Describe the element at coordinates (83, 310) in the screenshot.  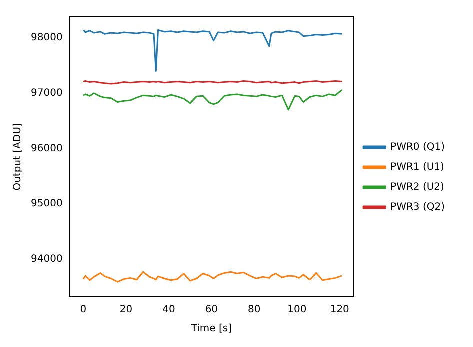
I see `x-tick-label: 0` at that location.